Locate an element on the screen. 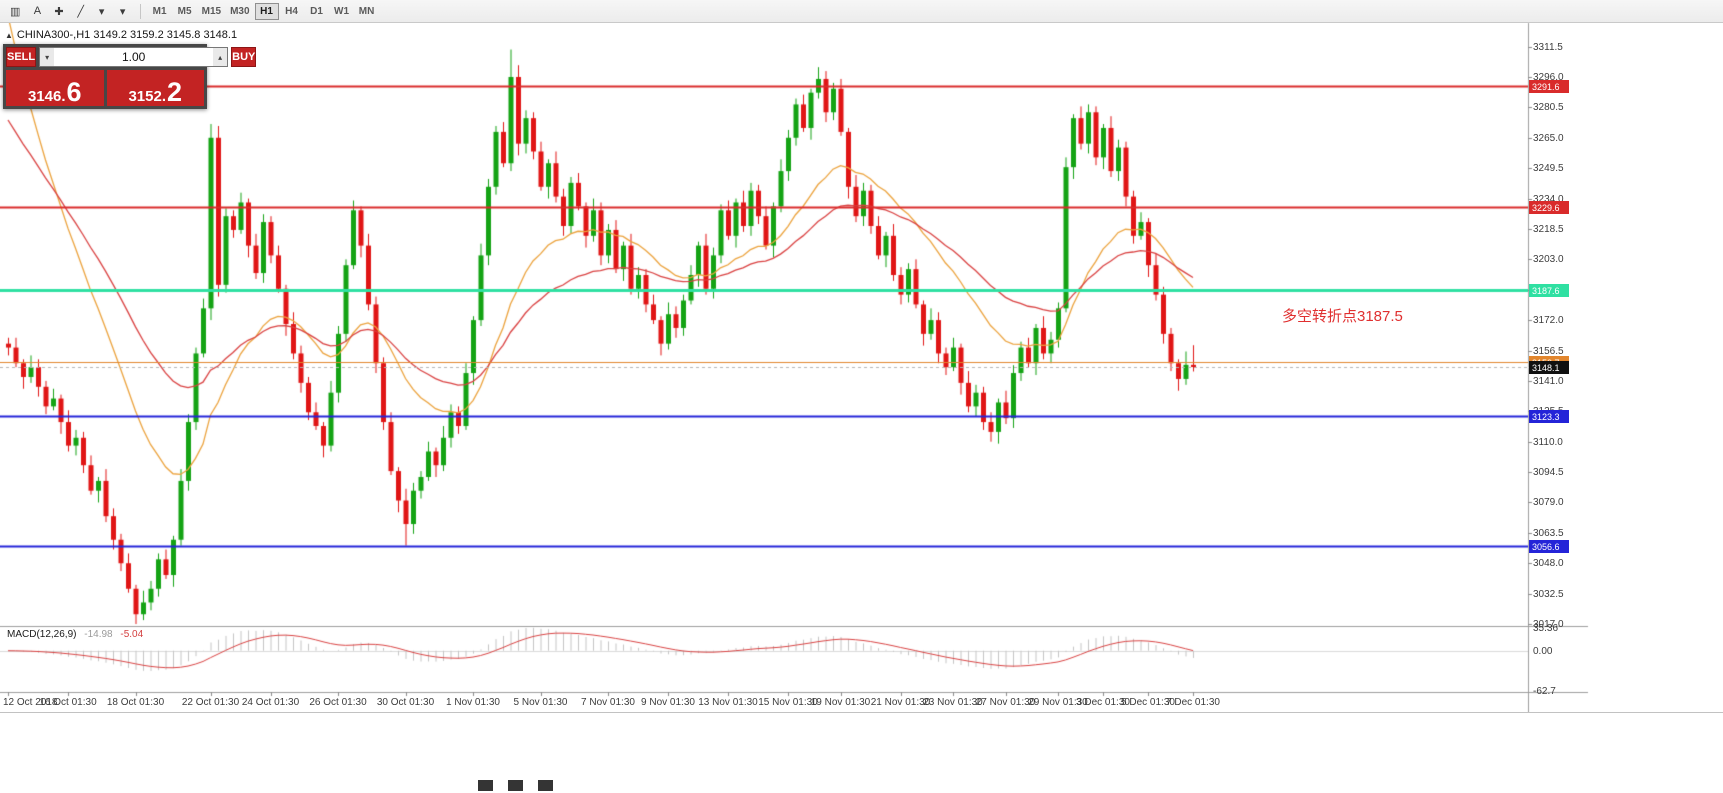  charts-icon: ▥ is located at coordinates (15, 11).